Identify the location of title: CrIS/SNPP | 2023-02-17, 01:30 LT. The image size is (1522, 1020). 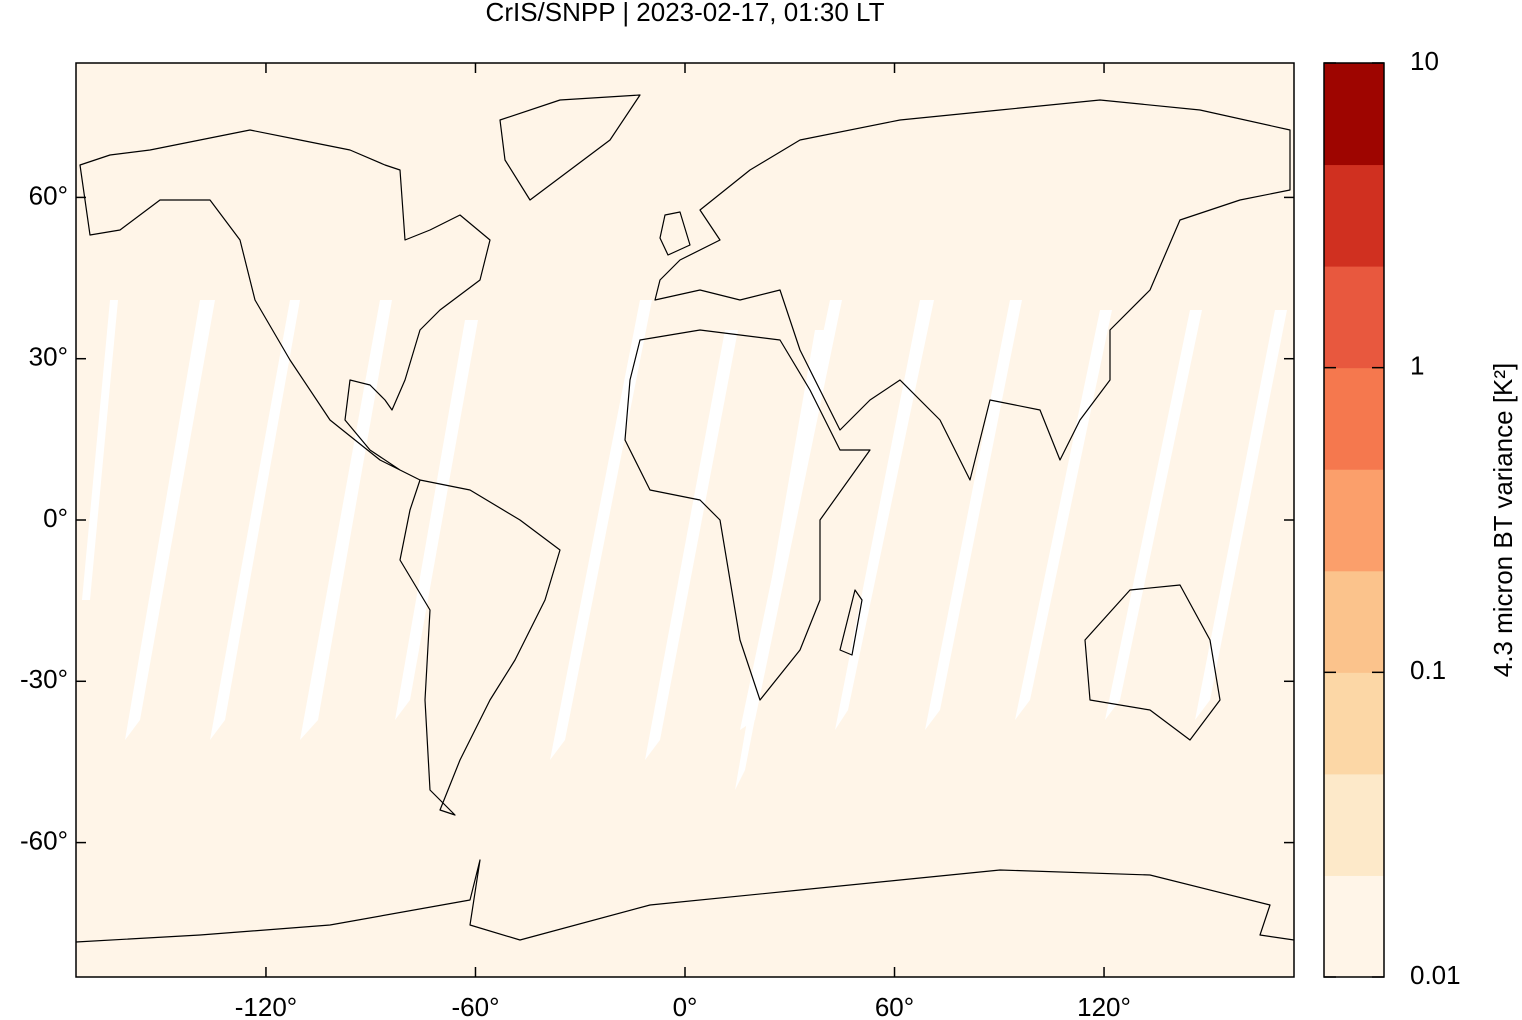
(685, 13).